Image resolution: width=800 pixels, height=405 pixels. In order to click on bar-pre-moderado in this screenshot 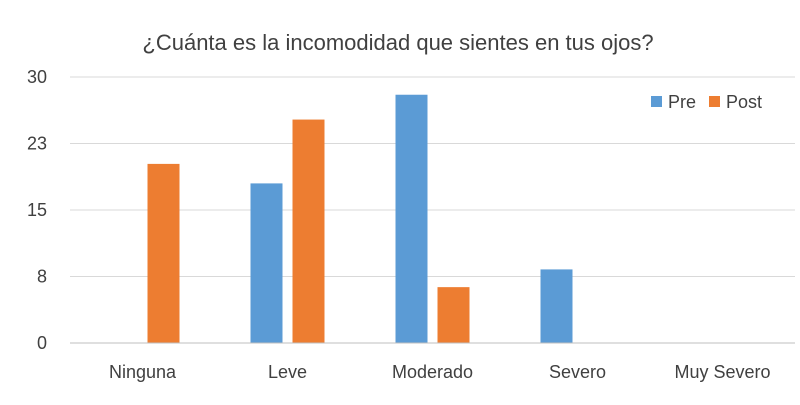, I will do `click(411, 218)`.